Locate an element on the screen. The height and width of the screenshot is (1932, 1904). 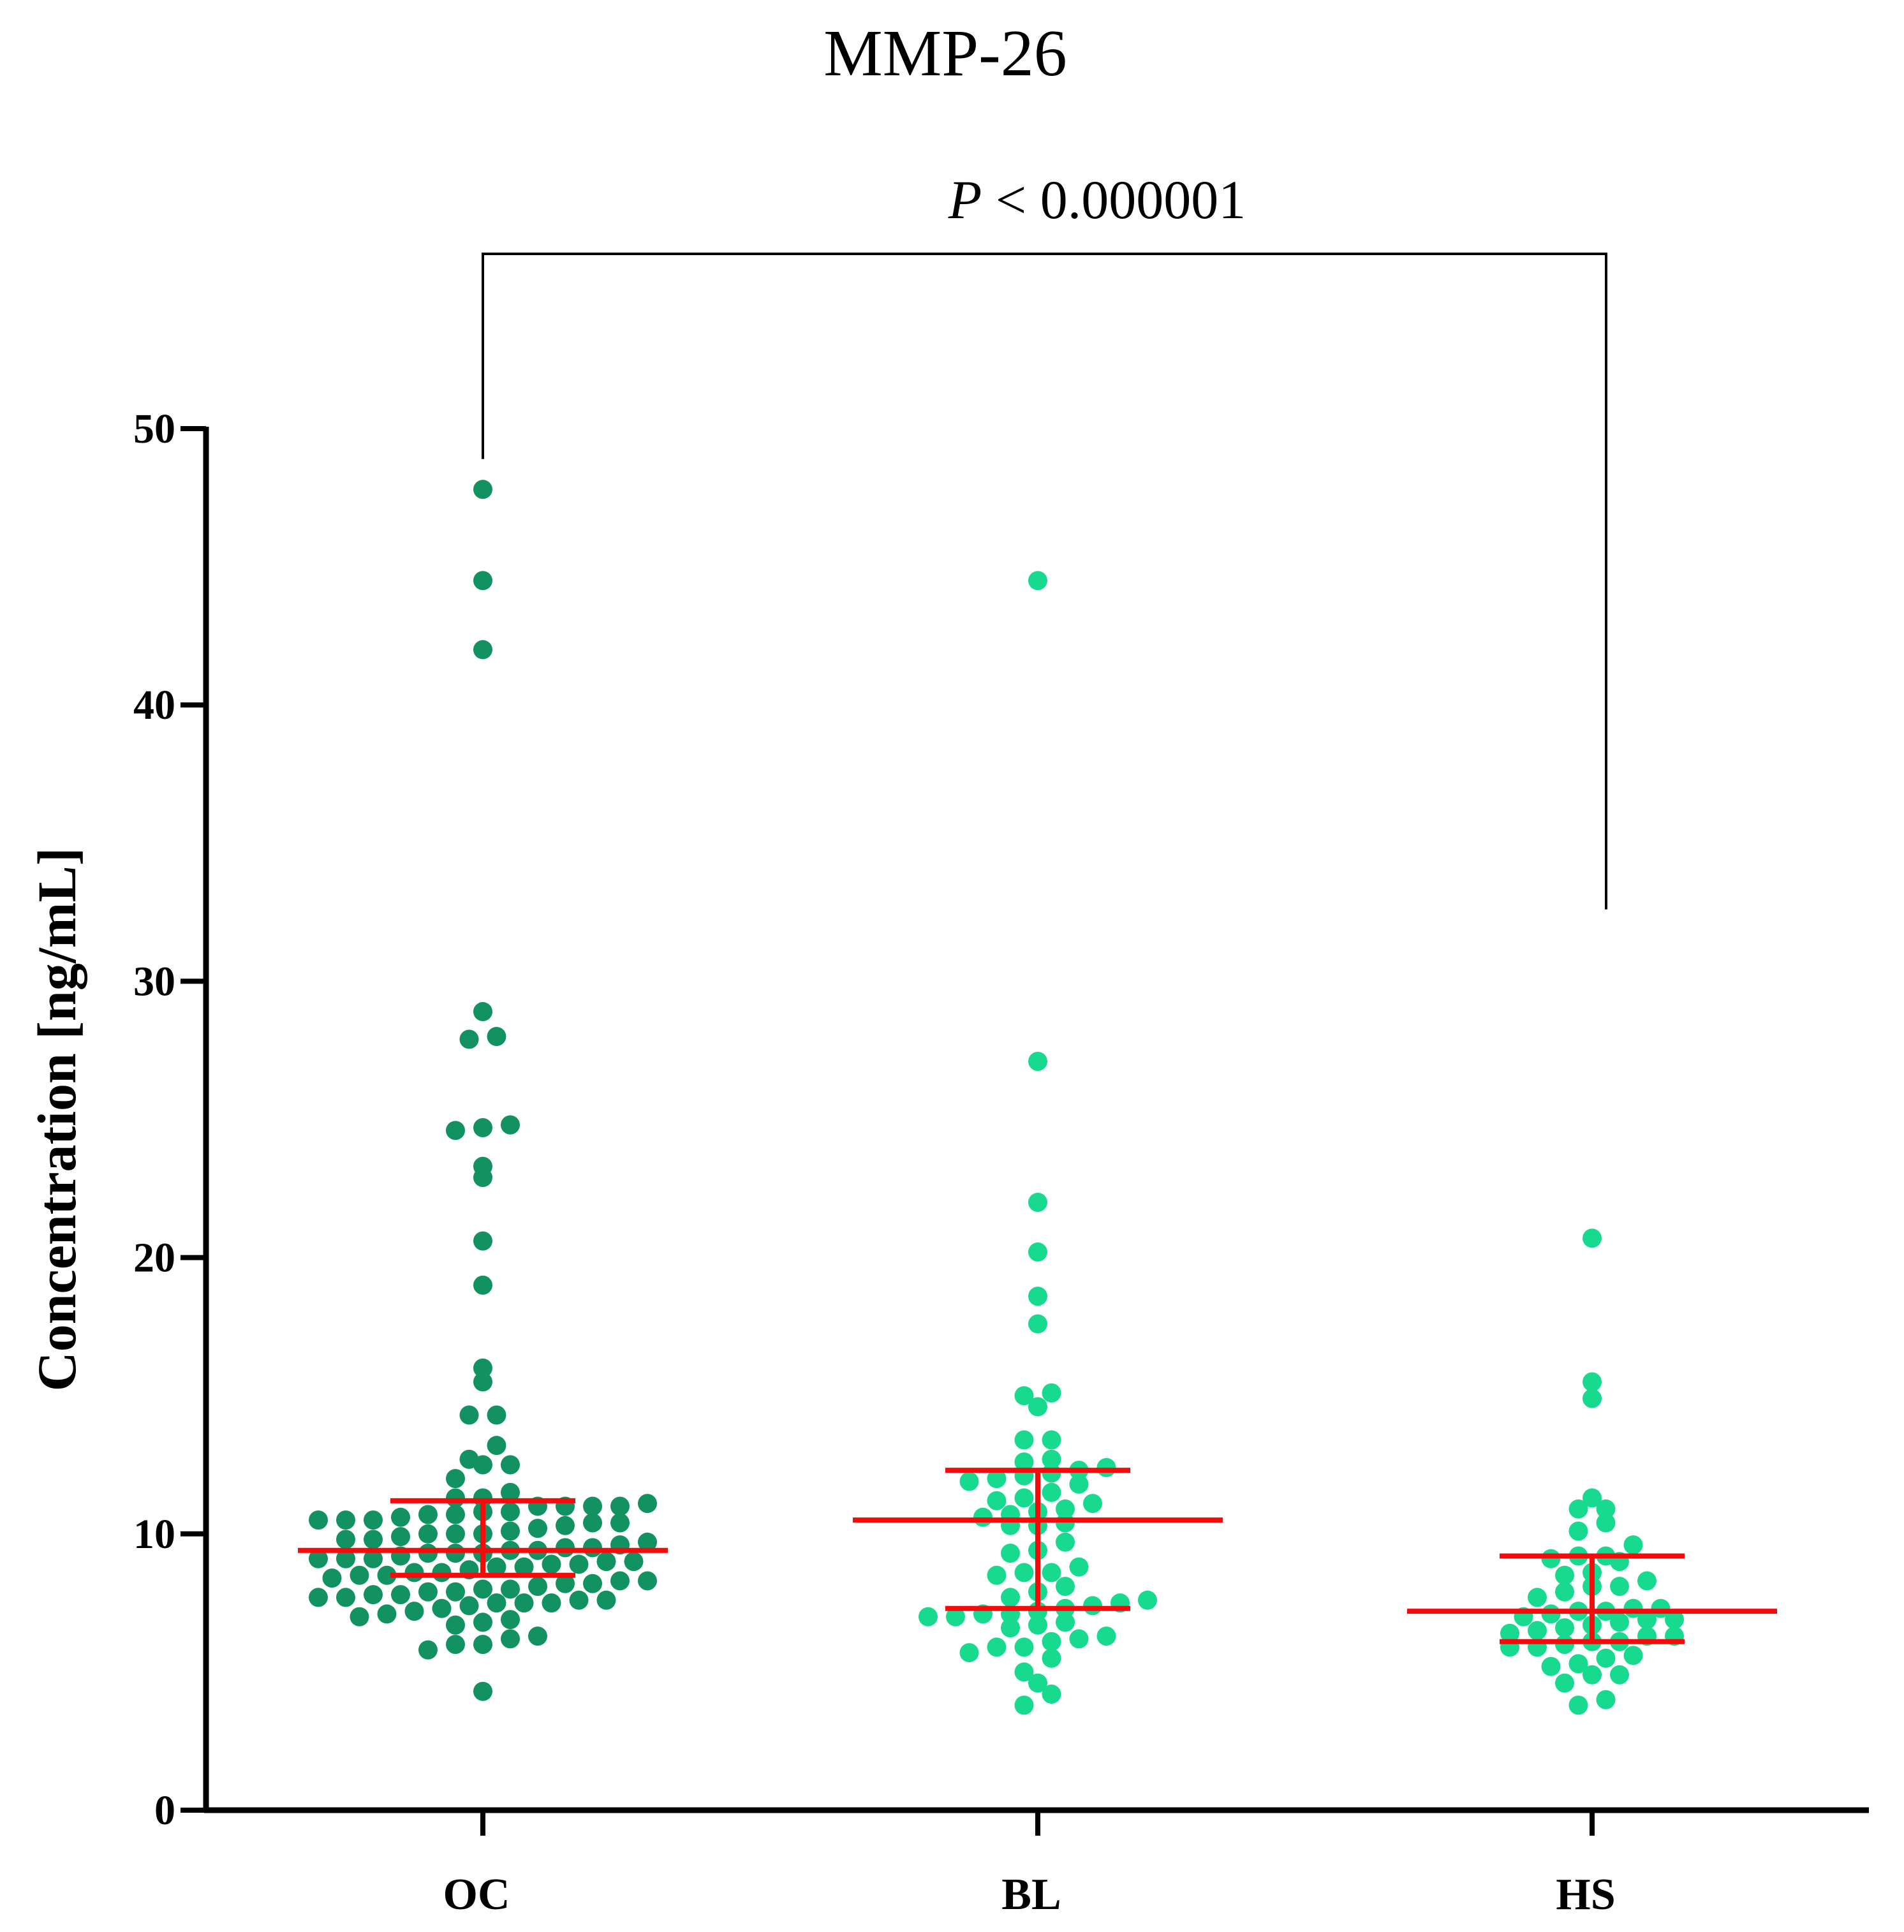
y-tick-label: 10 is located at coordinates (154, 1534).